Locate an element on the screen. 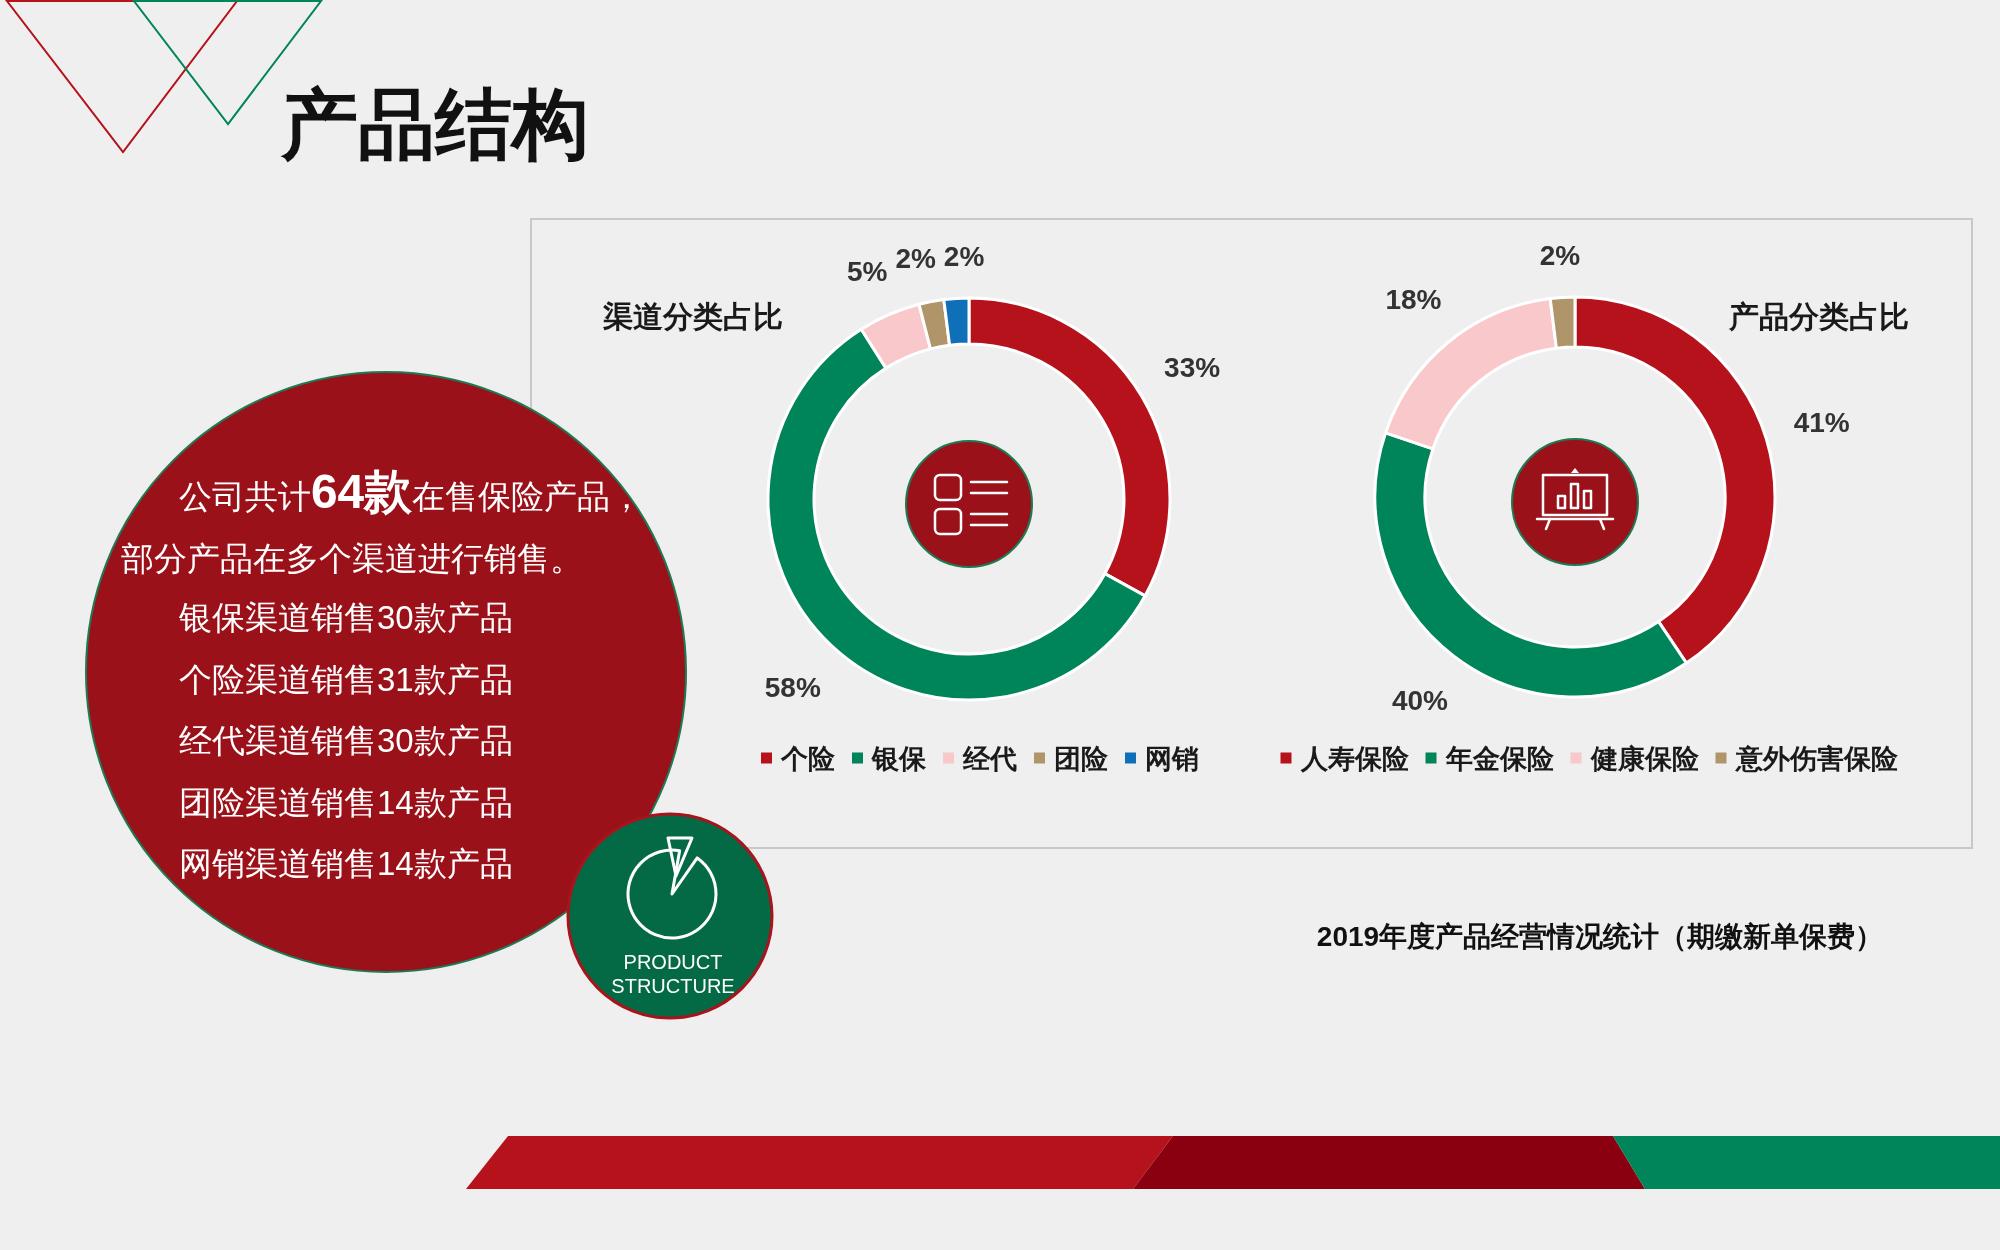 The width and height of the screenshot is (2000, 1250). legend-label: 人寿保险 is located at coordinates (1354, 759).